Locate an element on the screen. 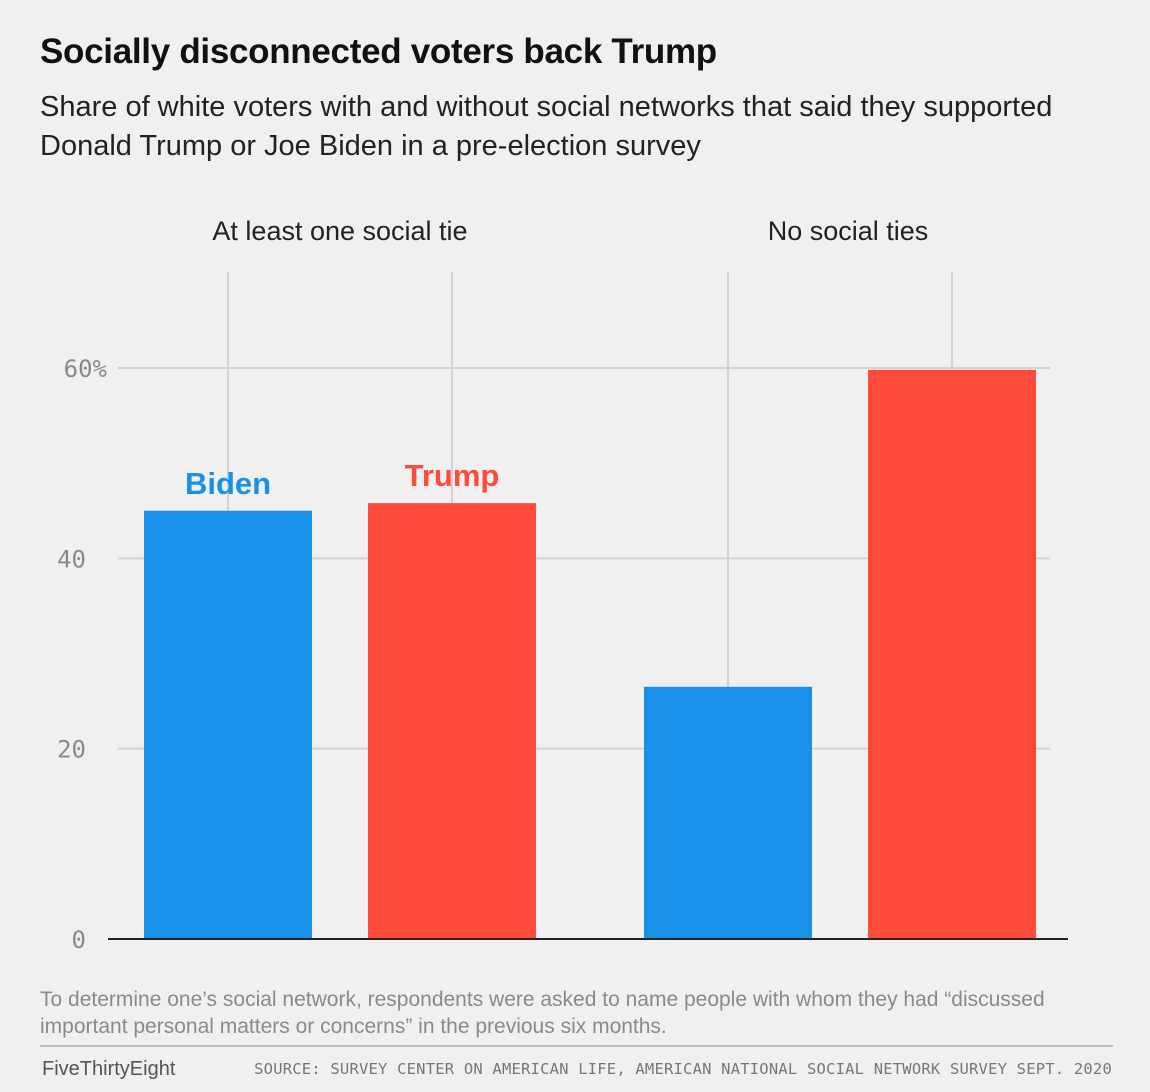  category-label: At least one social tie is located at coordinates (339, 231).